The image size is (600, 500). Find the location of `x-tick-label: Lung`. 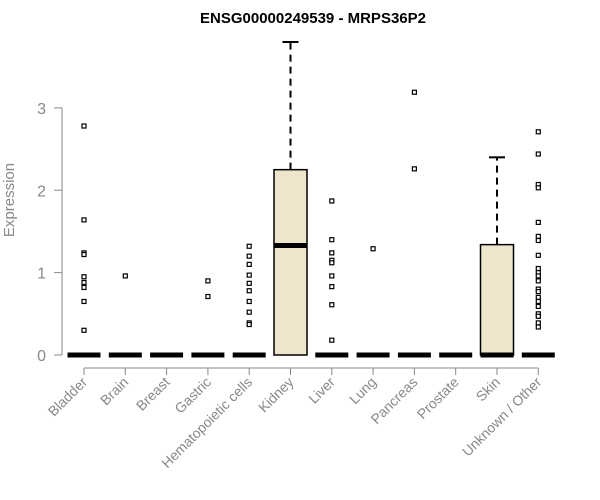

x-tick-label: Lung is located at coordinates (362, 390).